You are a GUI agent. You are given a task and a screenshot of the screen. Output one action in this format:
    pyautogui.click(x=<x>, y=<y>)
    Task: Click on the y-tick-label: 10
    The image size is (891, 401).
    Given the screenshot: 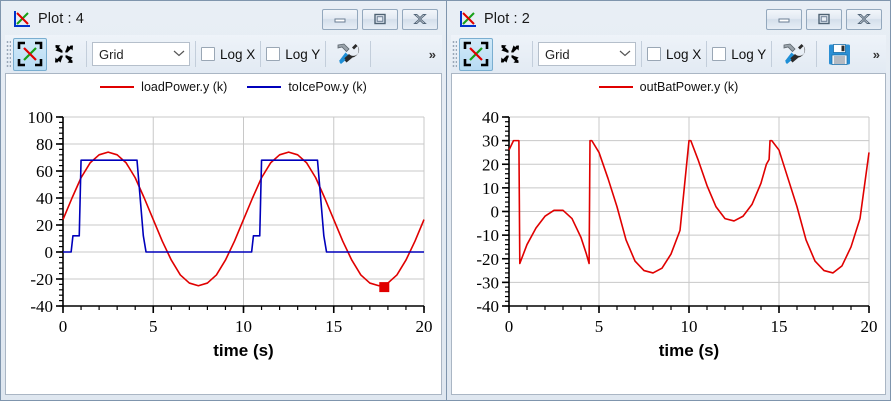 What is the action you would take?
    pyautogui.click(x=490, y=188)
    